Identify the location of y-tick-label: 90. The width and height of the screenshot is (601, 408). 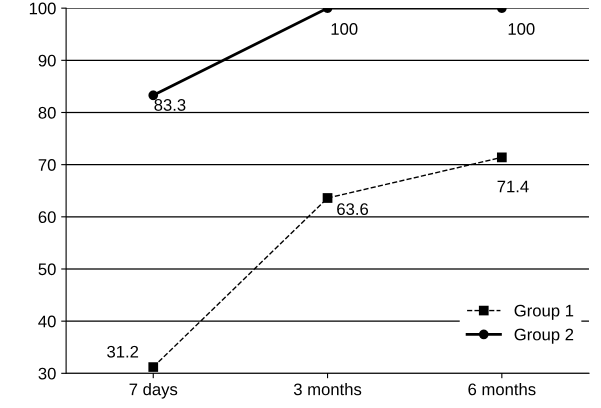
(47, 60).